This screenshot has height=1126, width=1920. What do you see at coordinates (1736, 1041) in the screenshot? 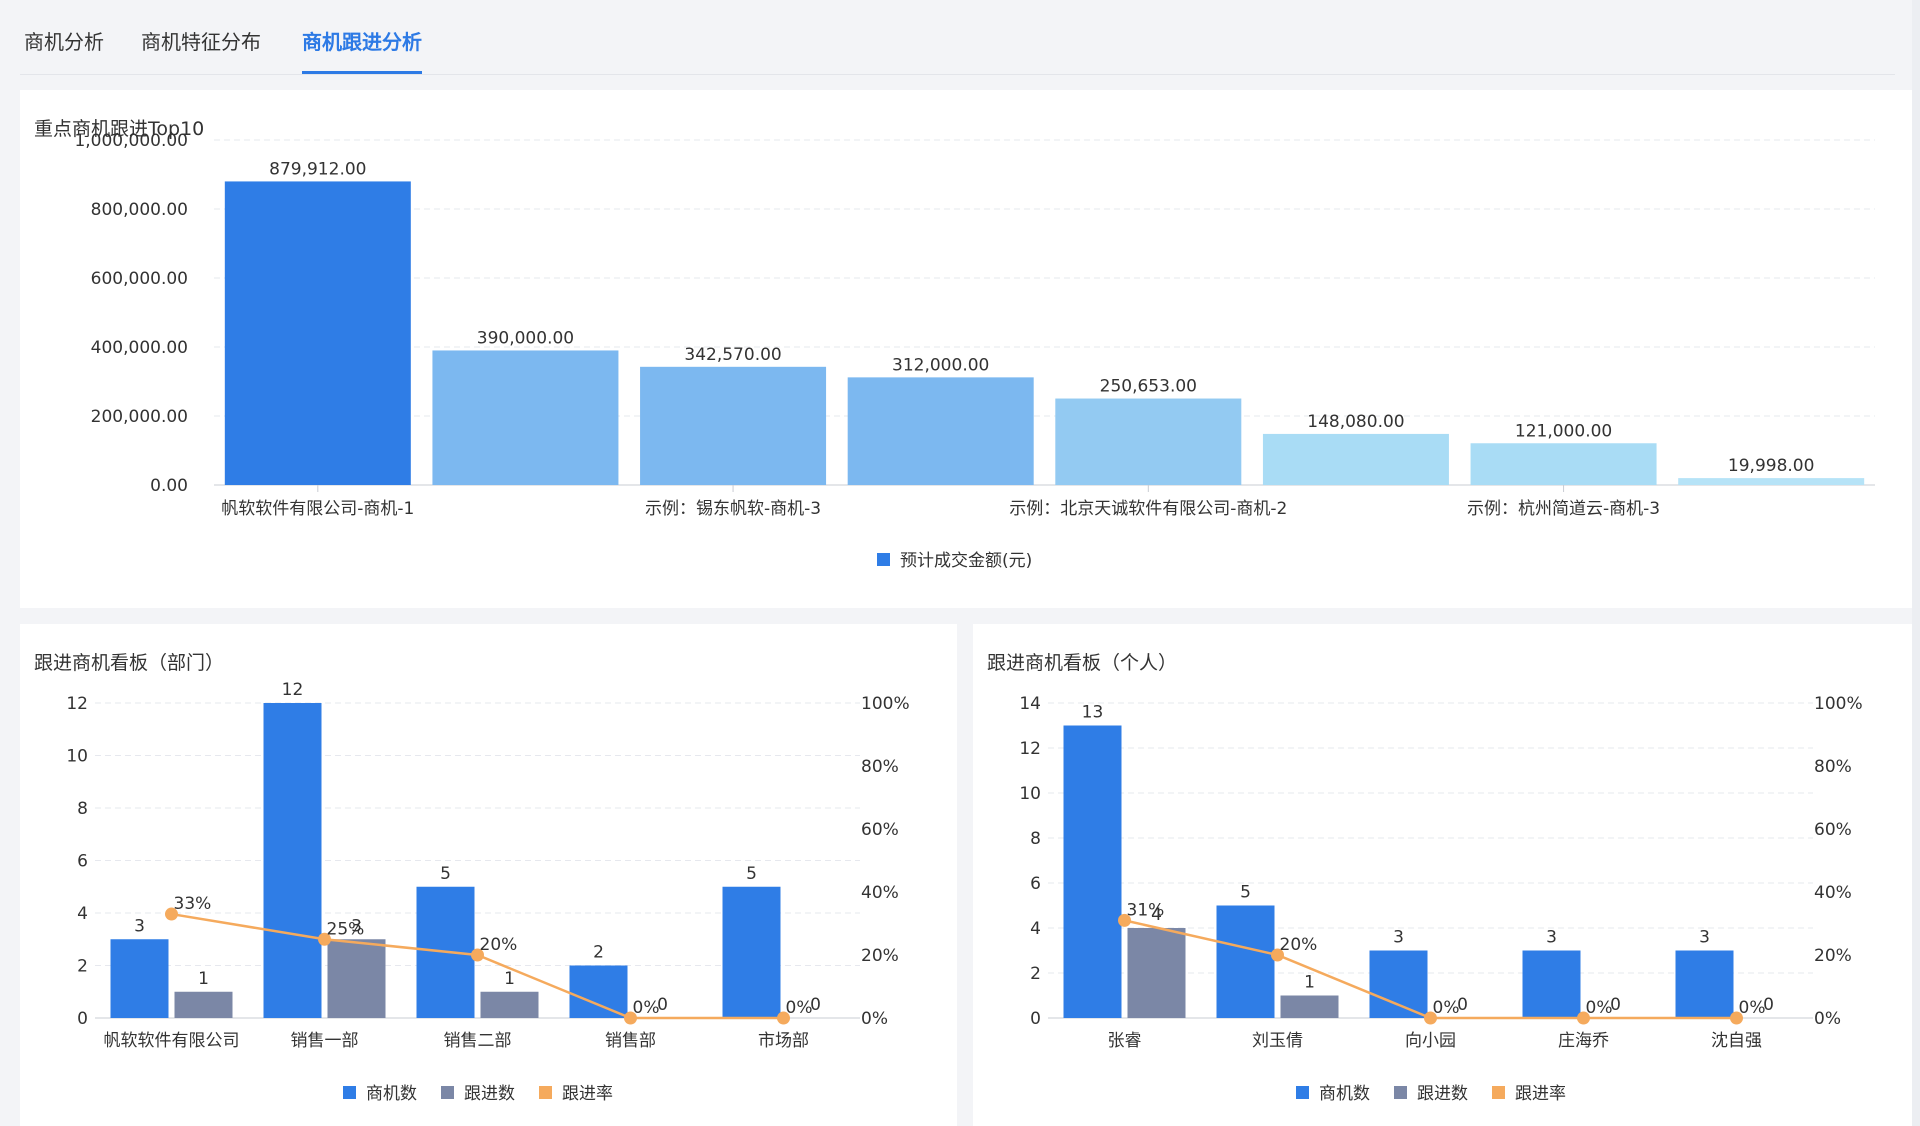
I see `x-tick-label: 沈自强` at bounding box center [1736, 1041].